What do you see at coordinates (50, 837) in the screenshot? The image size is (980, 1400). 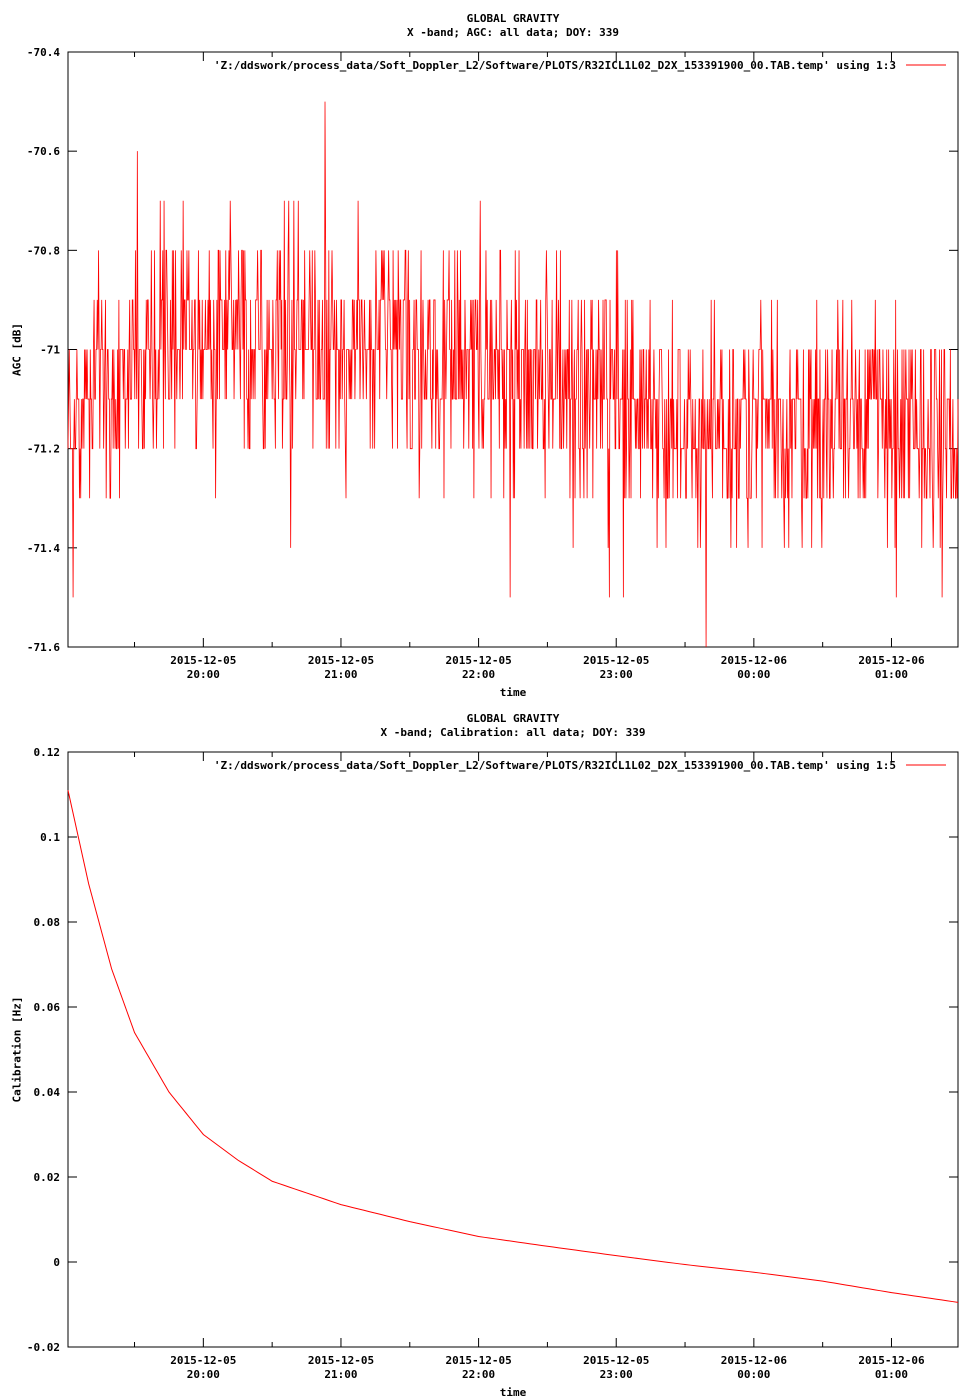 I see `y-tick-label: 0.1` at bounding box center [50, 837].